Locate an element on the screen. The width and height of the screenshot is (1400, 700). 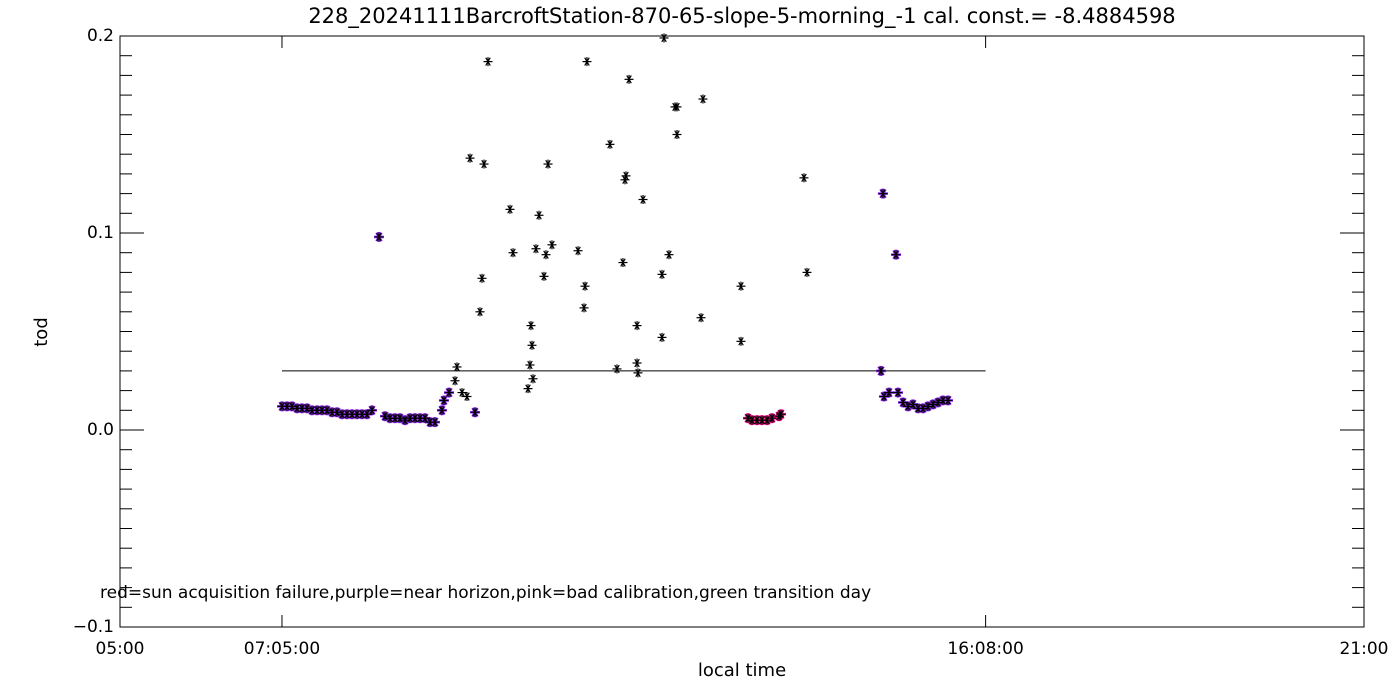
y-tick-label: 0.2 is located at coordinates (100, 36).